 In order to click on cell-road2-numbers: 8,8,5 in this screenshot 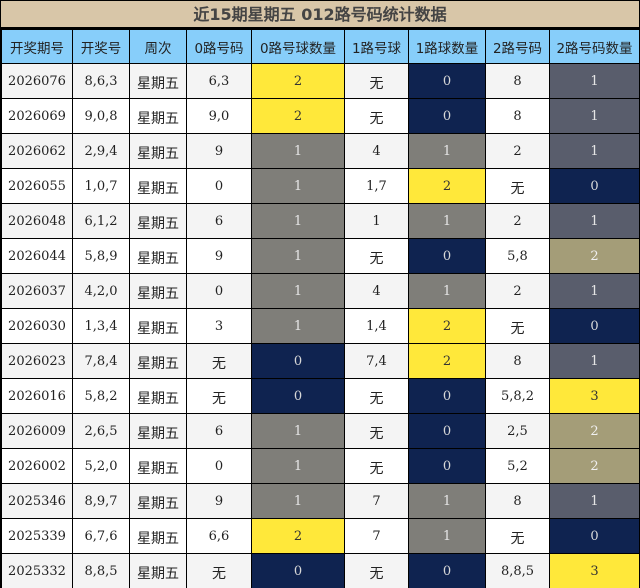, I will do `click(517, 570)`.